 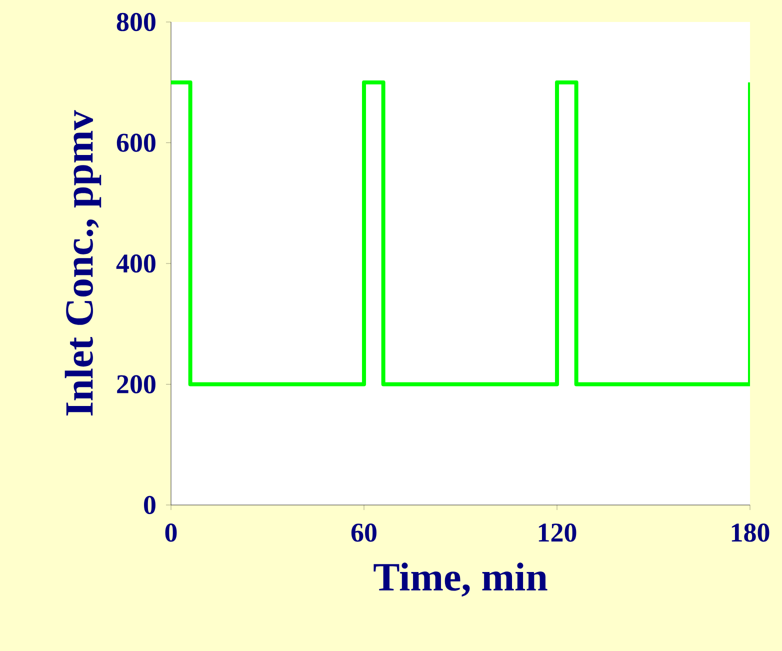 What do you see at coordinates (83, 263) in the screenshot?
I see `y-axis-title: Inlet Conc., ppmv` at bounding box center [83, 263].